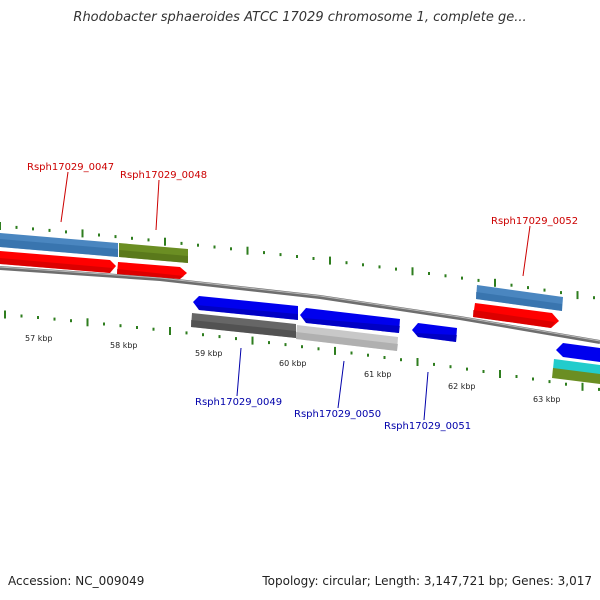  I want to click on gene-label-0050: Rsph17029_0050, so click(337, 414).